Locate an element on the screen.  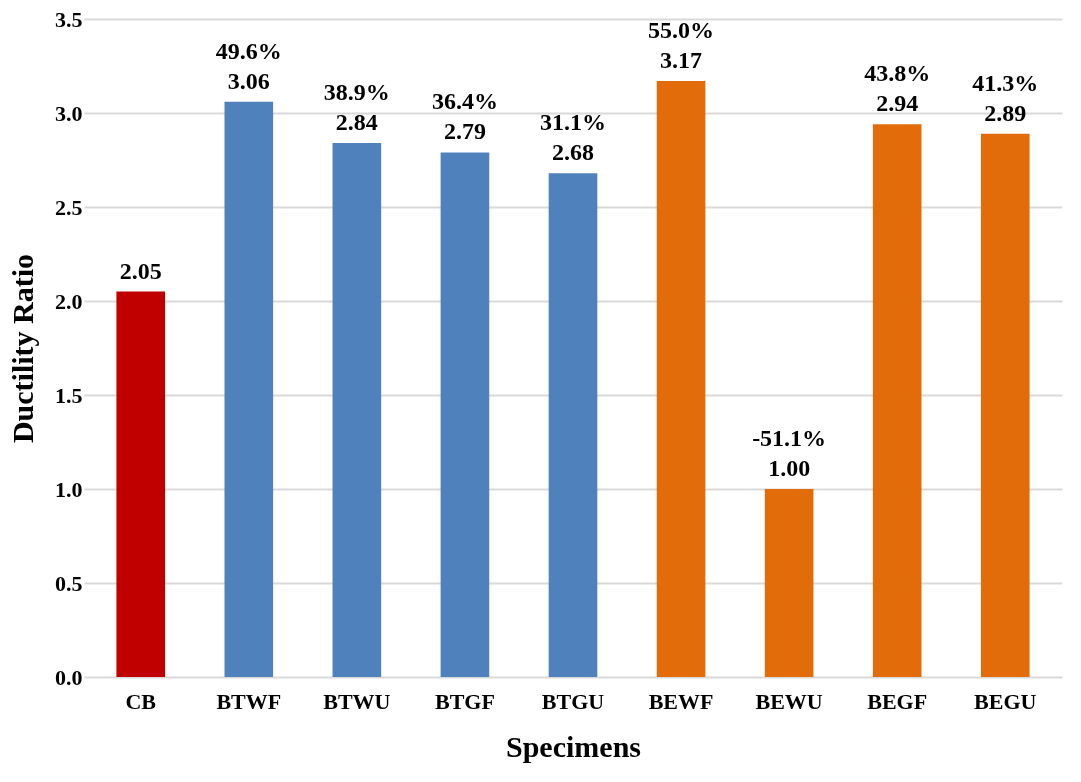
y-tick-label: 2.0 is located at coordinates (69, 301).